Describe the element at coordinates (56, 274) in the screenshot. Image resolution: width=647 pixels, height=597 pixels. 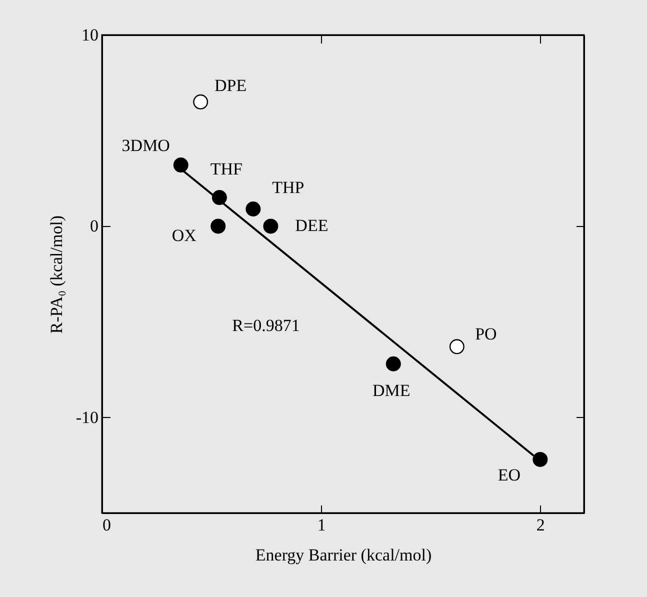
I see `y-axis-title: R-PA₀ (kcal/mol)` at that location.